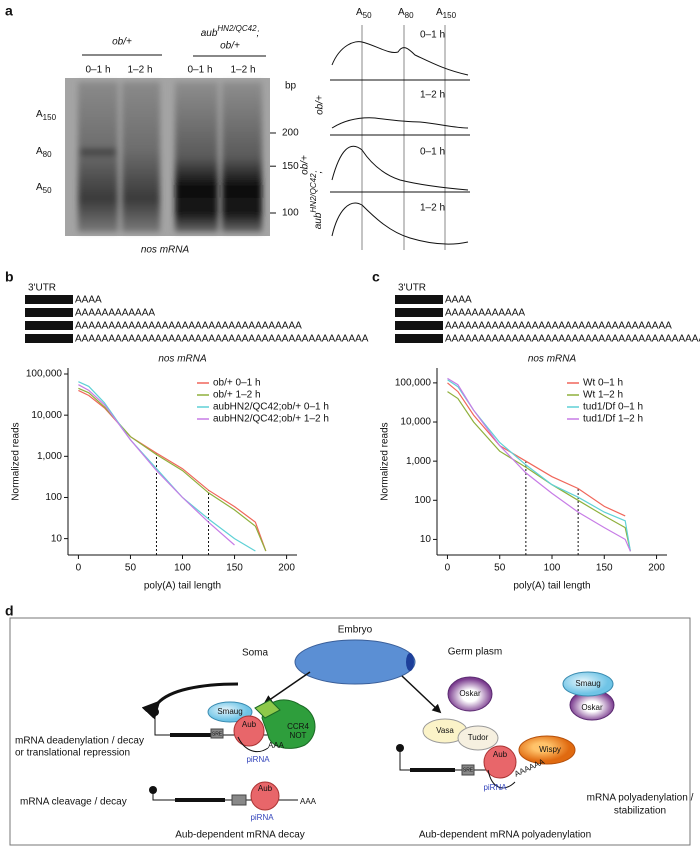 This screenshot has height=850, width=700. I want to click on tail: AAA, so click(308, 801).